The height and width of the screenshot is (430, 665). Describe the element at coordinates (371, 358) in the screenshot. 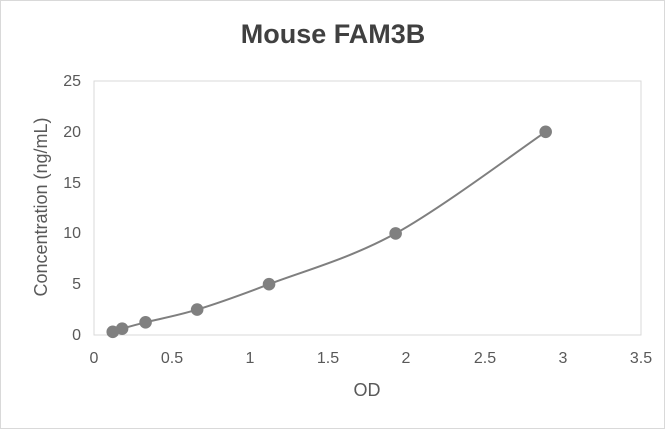

I see `x-tick-labels: 0 0.5 1 1.5 2 2.5 3 3.5` at that location.